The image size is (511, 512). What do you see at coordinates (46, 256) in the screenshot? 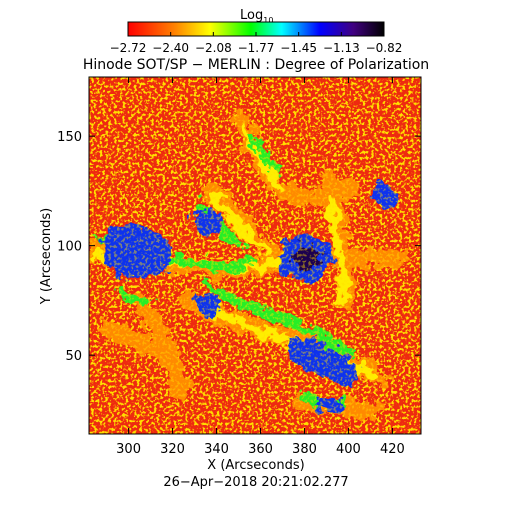
I see `y-axis-label: Y (Arcseconds)` at bounding box center [46, 256].